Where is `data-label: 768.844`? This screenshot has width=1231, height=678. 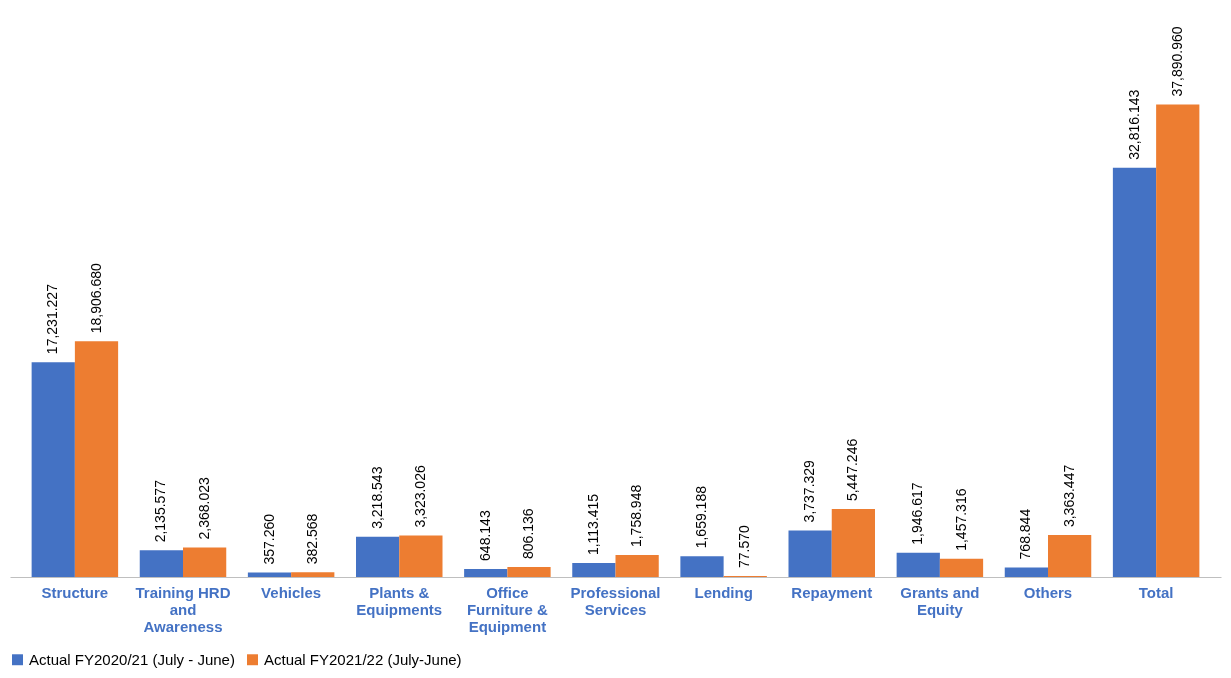 data-label: 768.844 is located at coordinates (1025, 534).